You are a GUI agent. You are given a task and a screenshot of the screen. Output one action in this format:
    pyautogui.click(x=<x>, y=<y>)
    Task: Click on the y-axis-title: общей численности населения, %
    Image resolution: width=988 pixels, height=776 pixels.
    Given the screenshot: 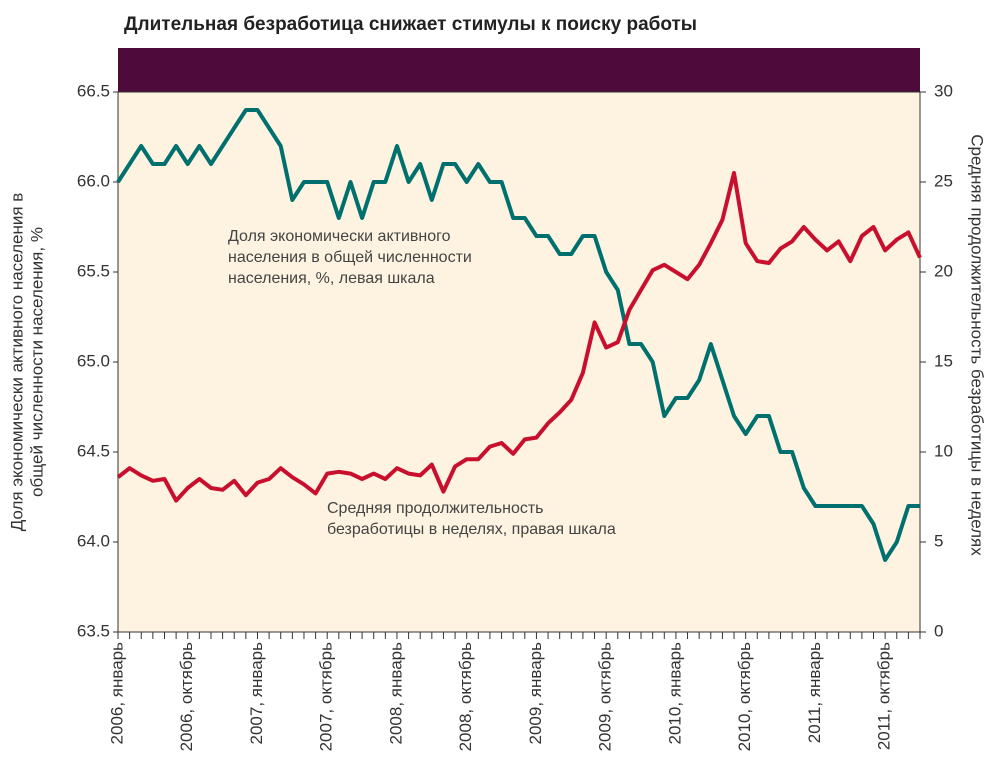 What is the action you would take?
    pyautogui.click(x=36, y=362)
    